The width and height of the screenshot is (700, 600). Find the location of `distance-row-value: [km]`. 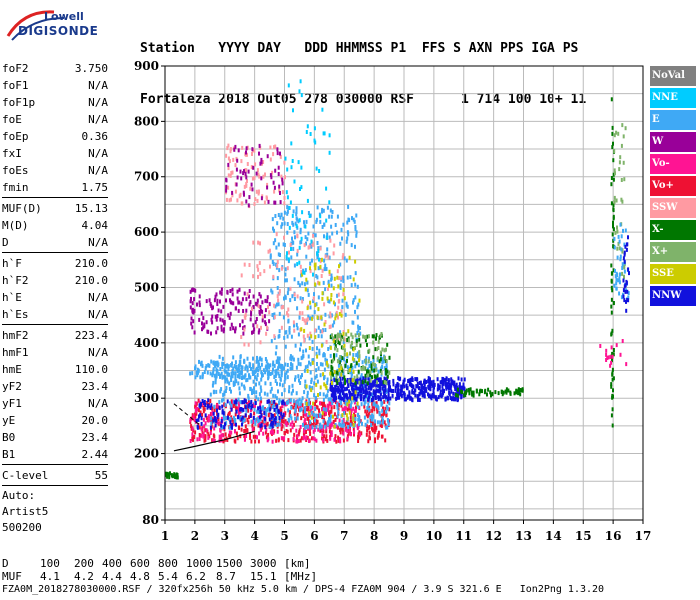

distance-row-value: [km] is located at coordinates (297, 563).